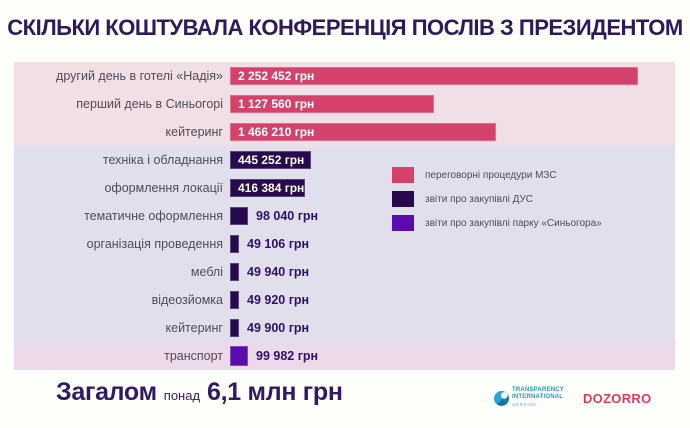 Image resolution: width=690 pixels, height=428 pixels. What do you see at coordinates (276, 132) in the screenshot?
I see `bar-value: 1 466 210 грн` at bounding box center [276, 132].